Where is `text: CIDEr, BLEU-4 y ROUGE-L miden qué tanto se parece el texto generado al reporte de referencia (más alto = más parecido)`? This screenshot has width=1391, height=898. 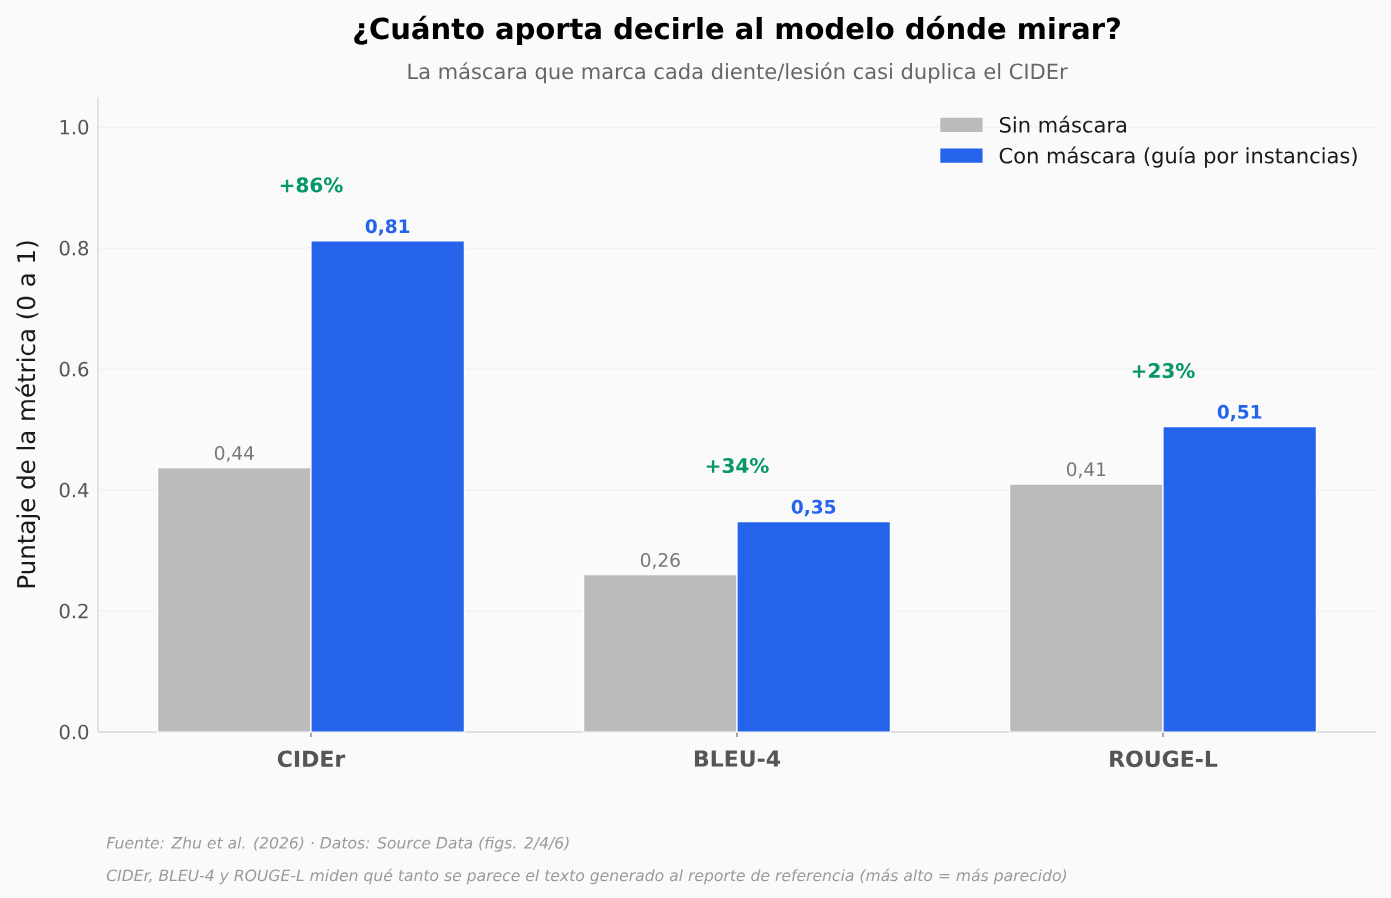
text: CIDEr, BLEU-4 y ROUGE-L miden qué tanto se parece el texto generado al reporte de referencia (más alto = más parecido) is located at coordinates (586, 876).